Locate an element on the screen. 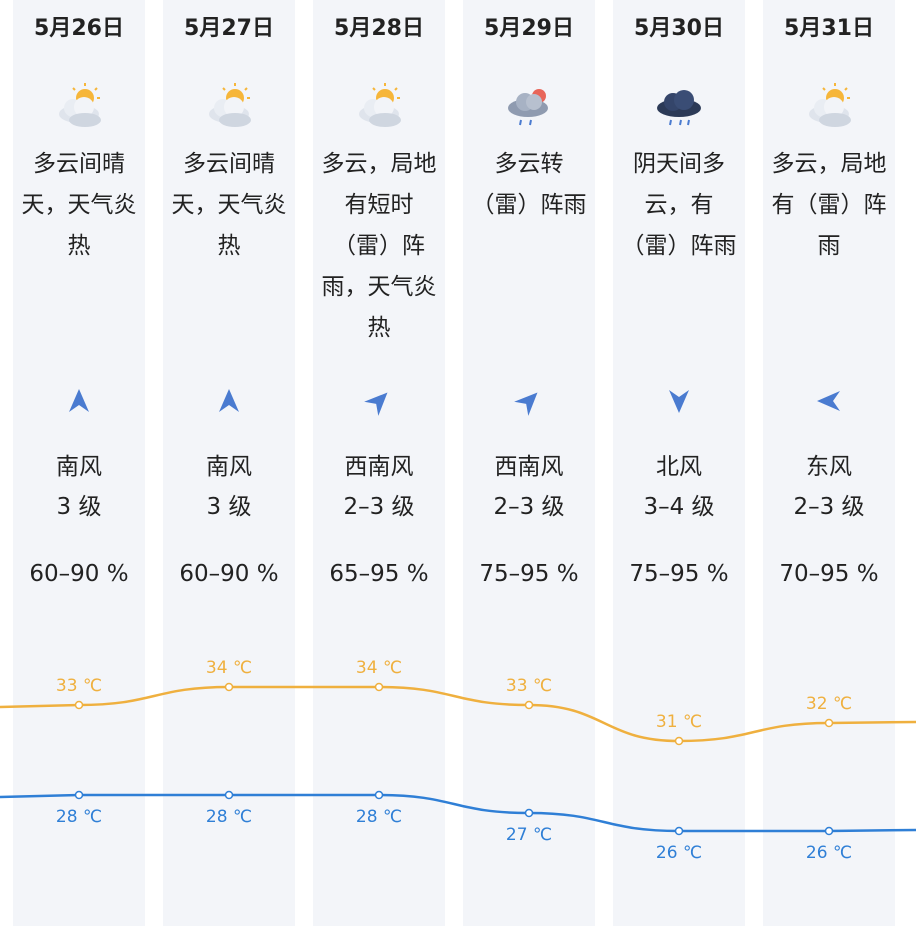 This screenshot has height=926, width=916. low-temp-line is located at coordinates (454, 813).